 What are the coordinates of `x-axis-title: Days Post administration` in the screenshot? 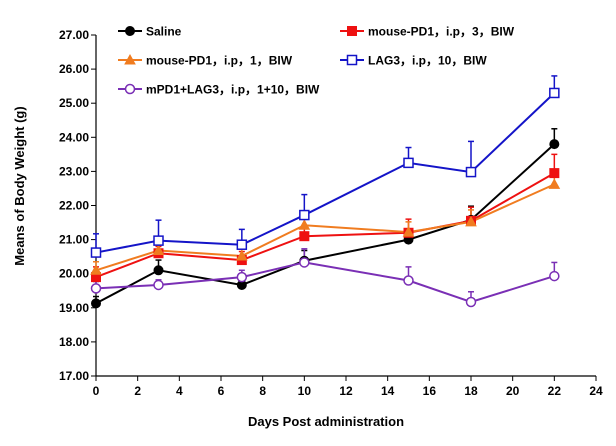 It's located at (326, 421).